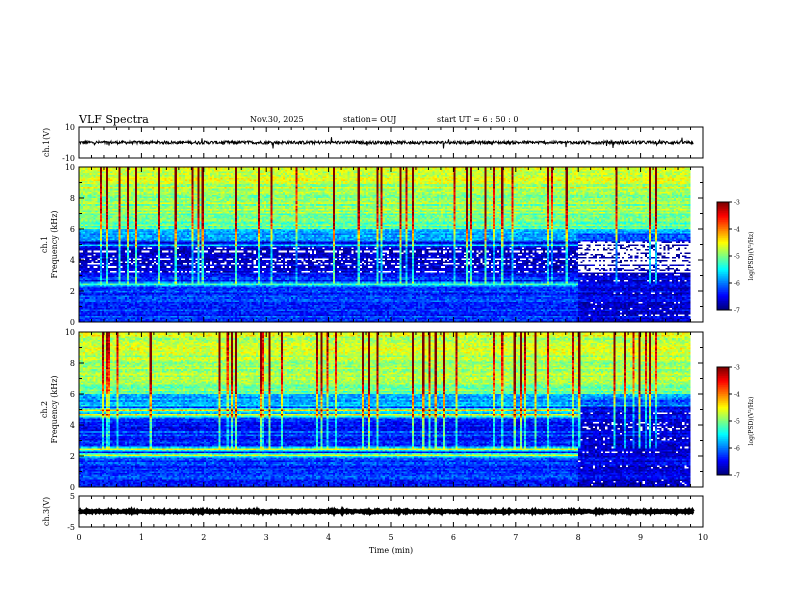 This screenshot has height=612, width=792. What do you see at coordinates (72, 496) in the screenshot?
I see `y-tick-label: 5` at bounding box center [72, 496].